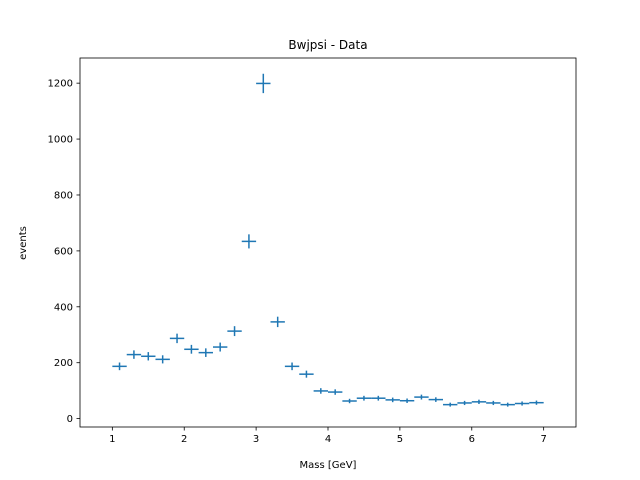 This screenshot has width=640, height=480. Describe the element at coordinates (60, 84) in the screenshot. I see `y-tick-label: 1200` at that location.